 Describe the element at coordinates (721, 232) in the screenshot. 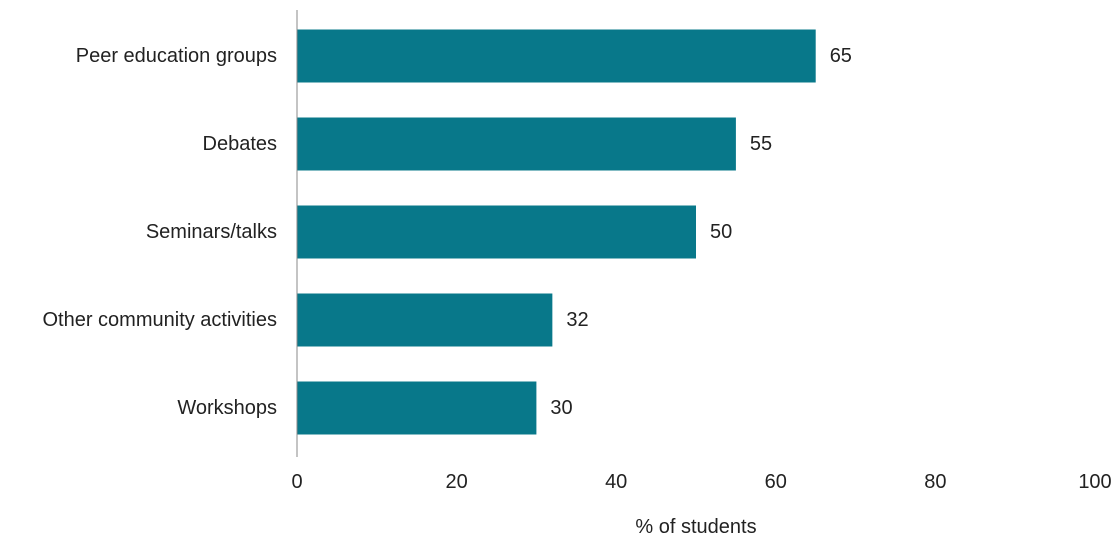

I see `value-label-seminars-talks: 50` at that location.